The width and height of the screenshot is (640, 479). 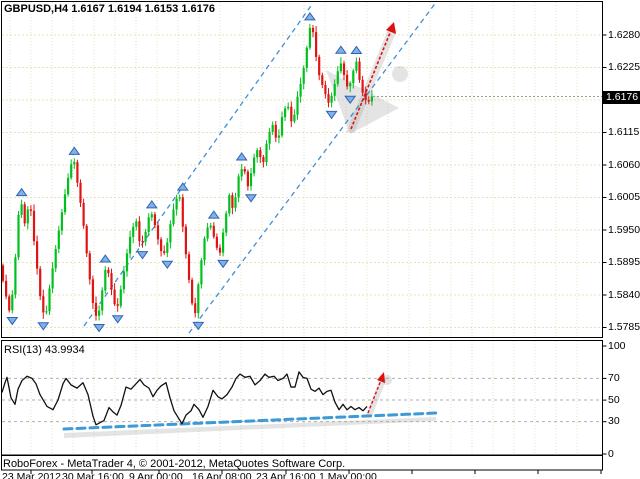 I want to click on current-price-tag: 1.6176, so click(x=621, y=97).